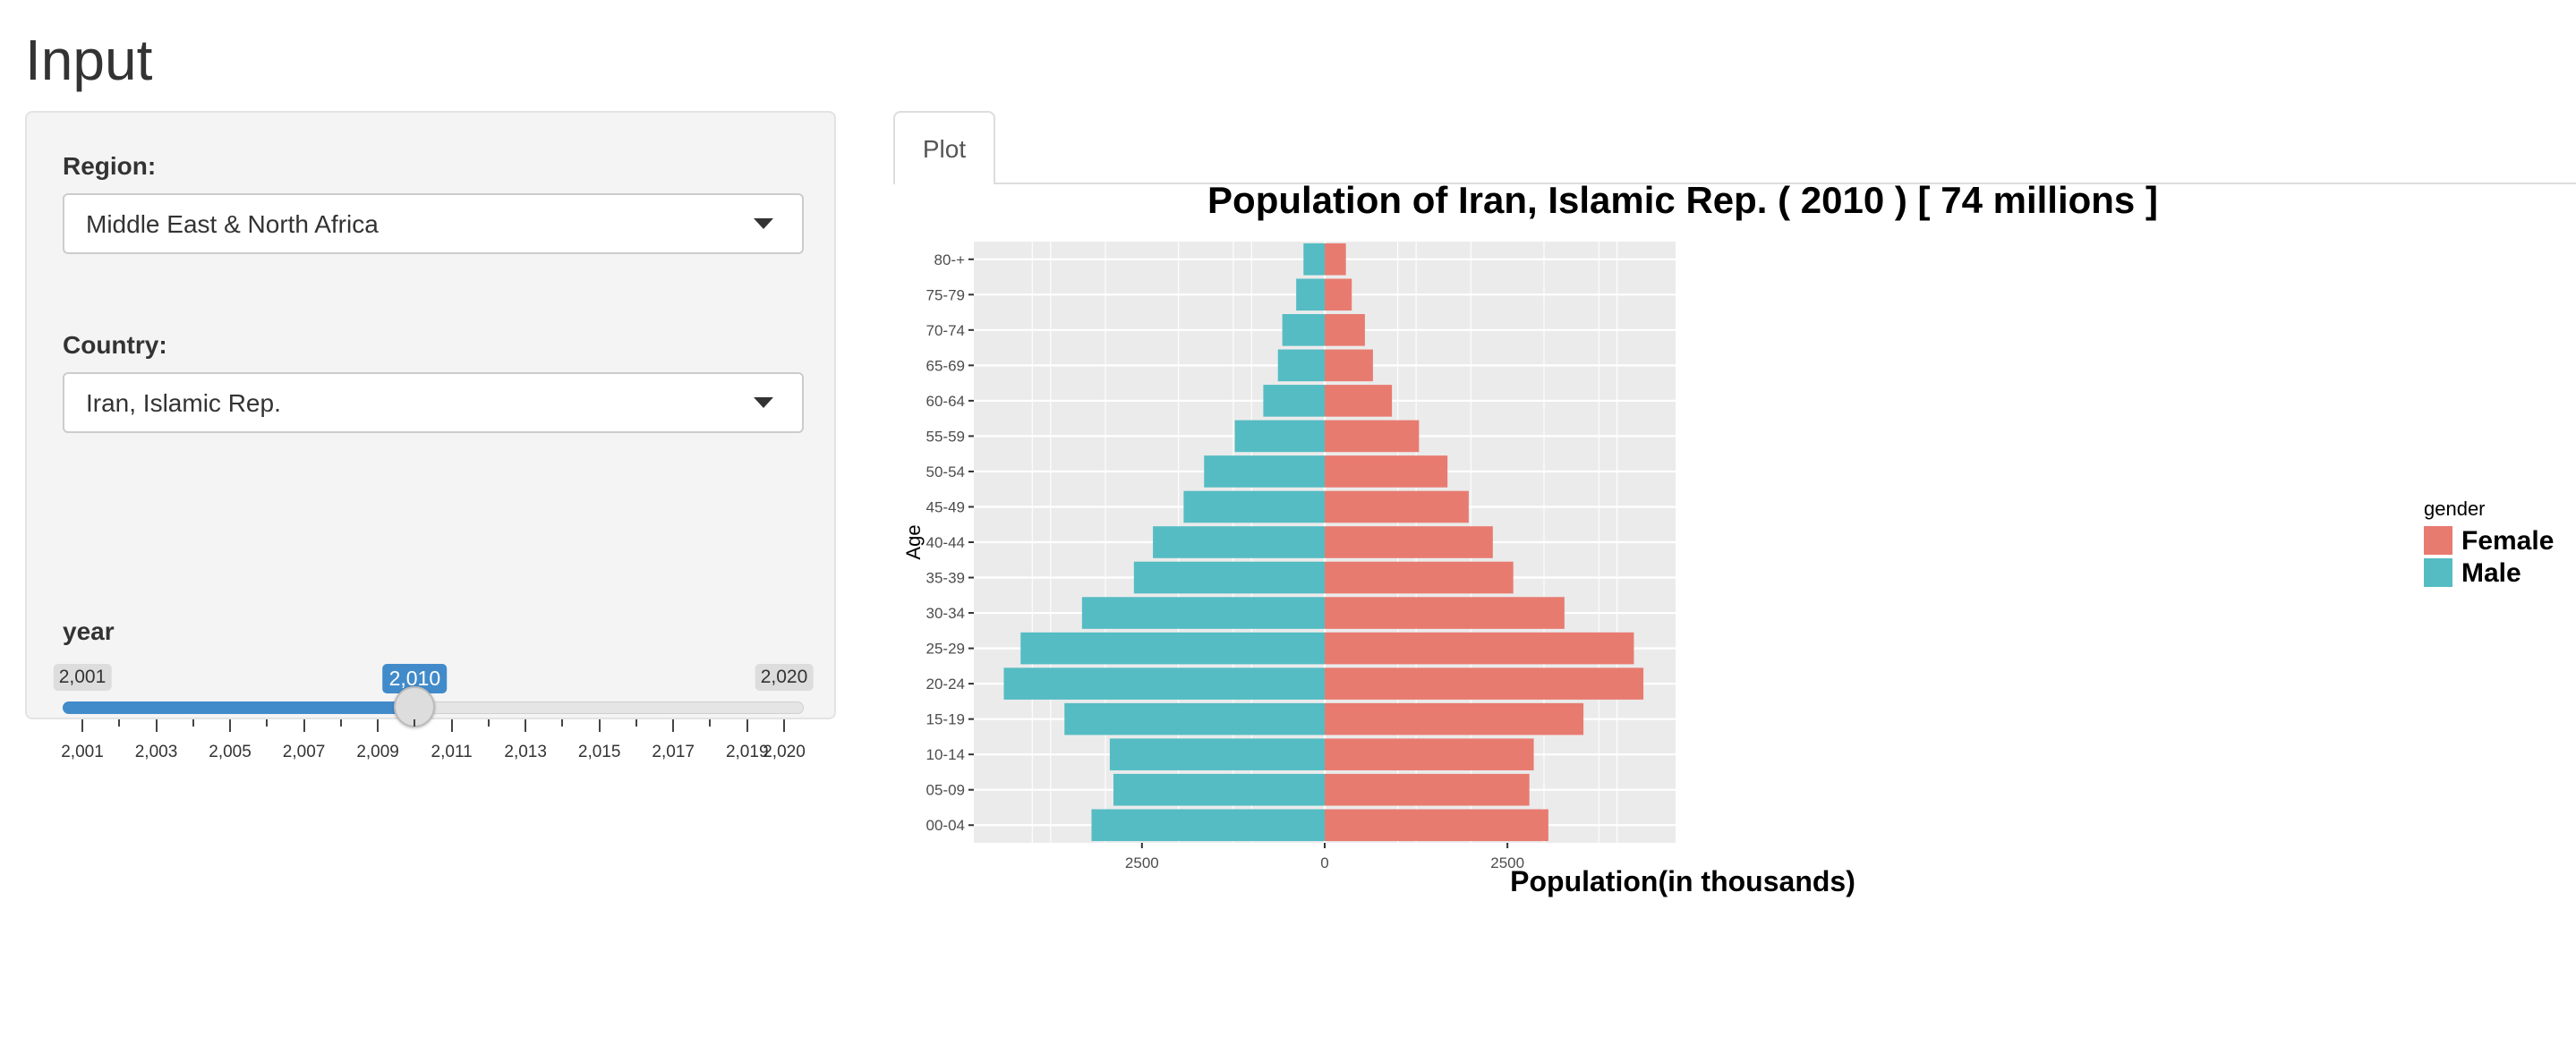  I want to click on y-axis-title: Age, so click(913, 541).